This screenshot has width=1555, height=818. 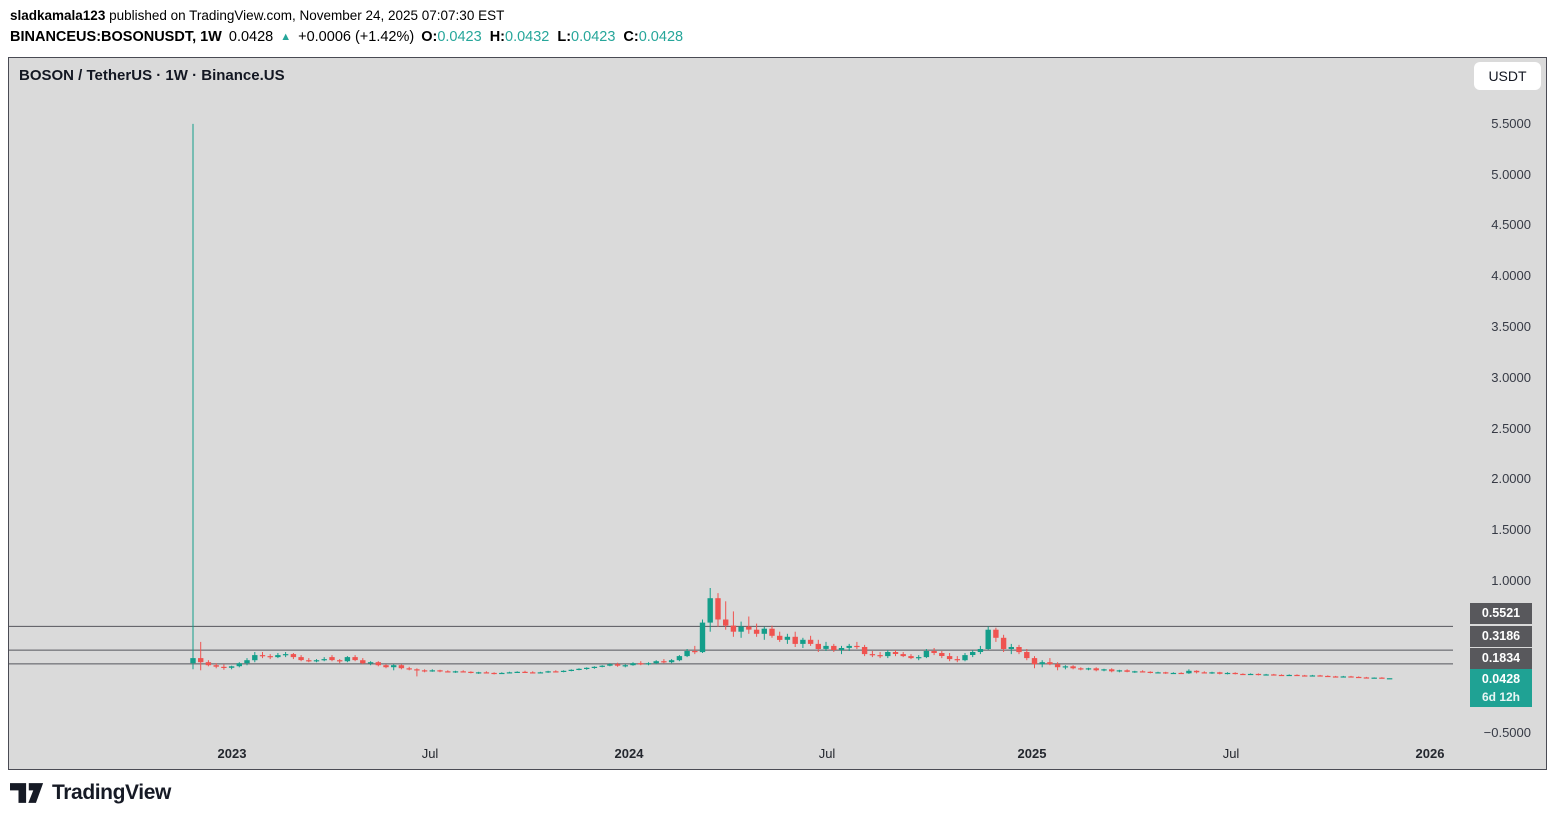 I want to click on chart-title: BOSON / TetherUS · 1W · Binance.US, so click(x=152, y=75).